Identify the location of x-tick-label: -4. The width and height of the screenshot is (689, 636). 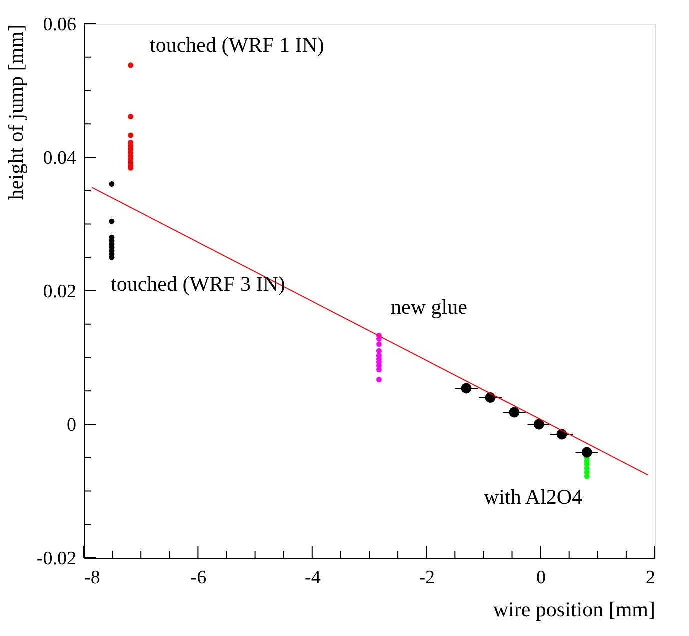
(313, 578).